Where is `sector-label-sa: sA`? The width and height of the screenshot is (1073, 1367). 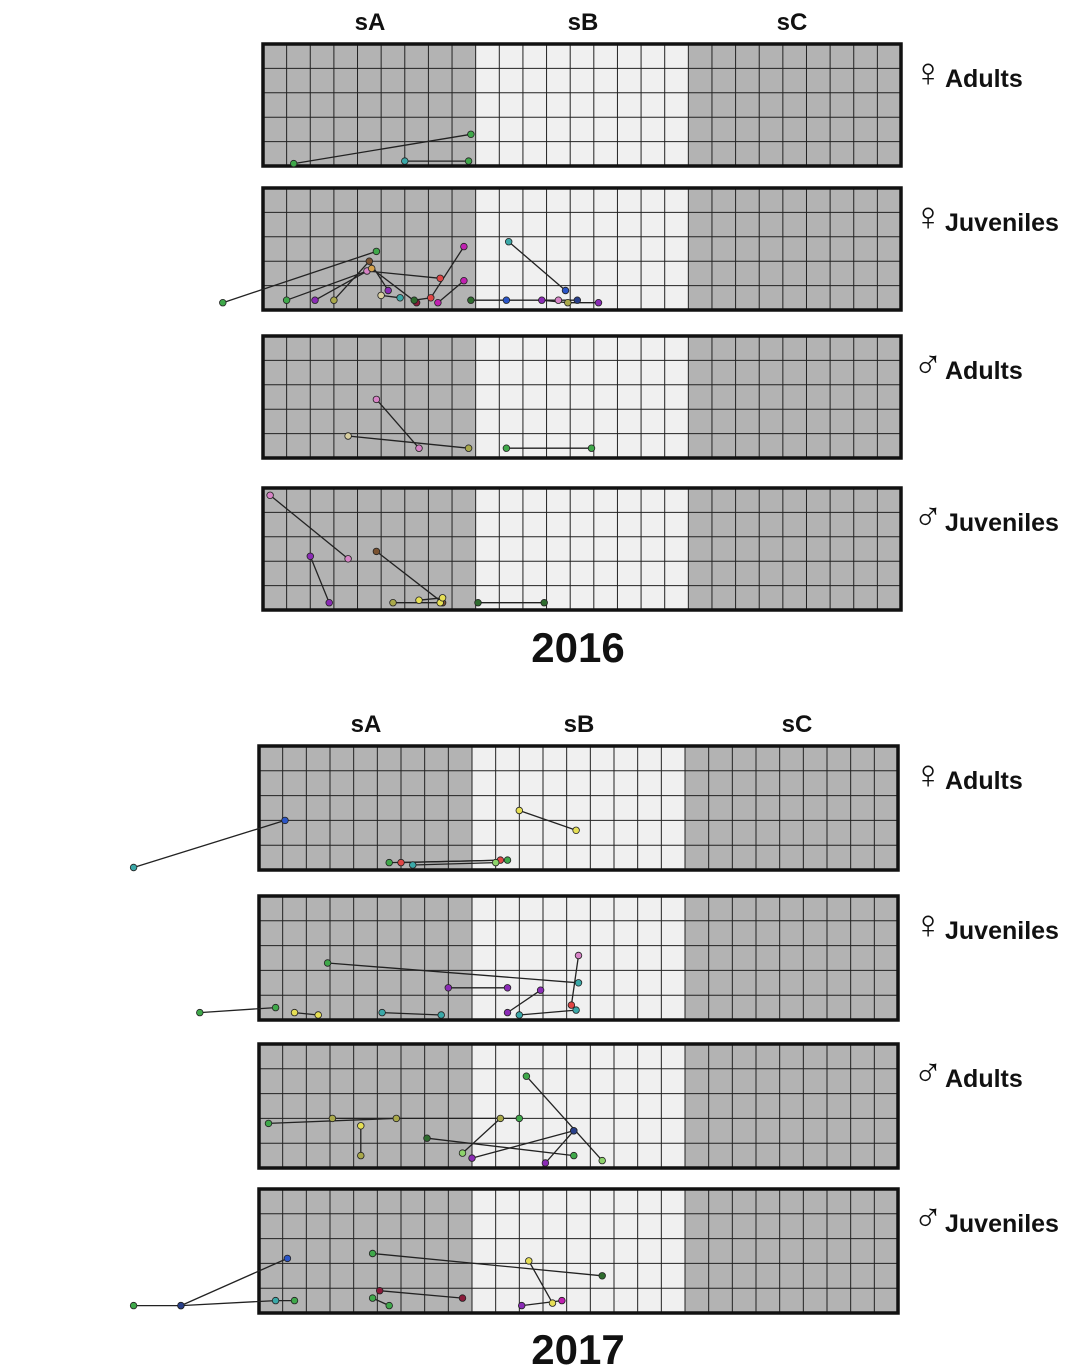 sector-label-sa: sA is located at coordinates (366, 724).